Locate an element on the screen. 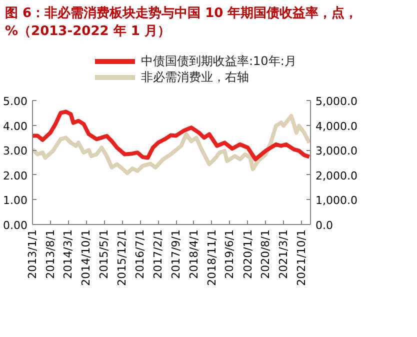  x-tick-label: 2021/3/1 is located at coordinates (283, 254).